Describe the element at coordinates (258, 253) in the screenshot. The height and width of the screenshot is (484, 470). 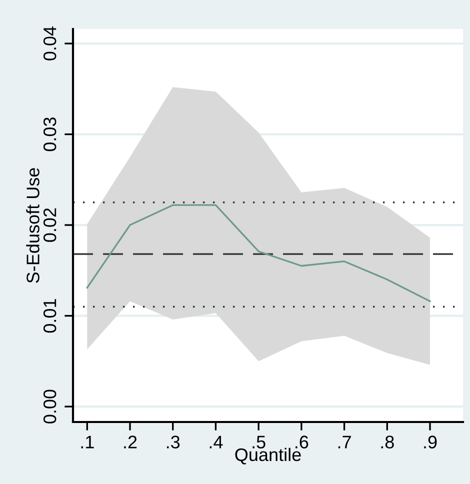
I see `line-series` at that location.